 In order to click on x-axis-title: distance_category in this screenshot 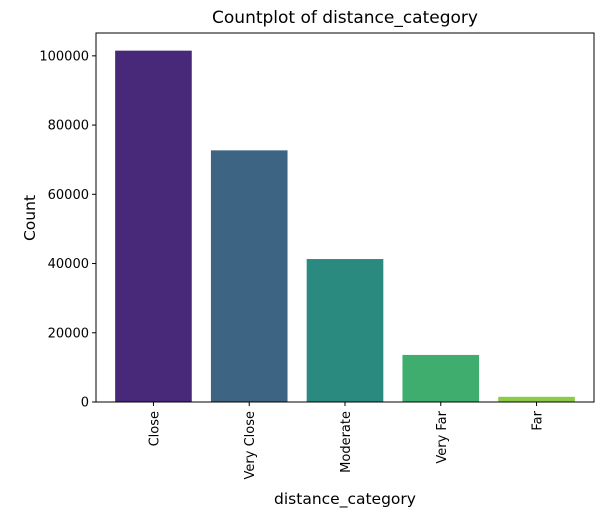, I will do `click(345, 499)`.